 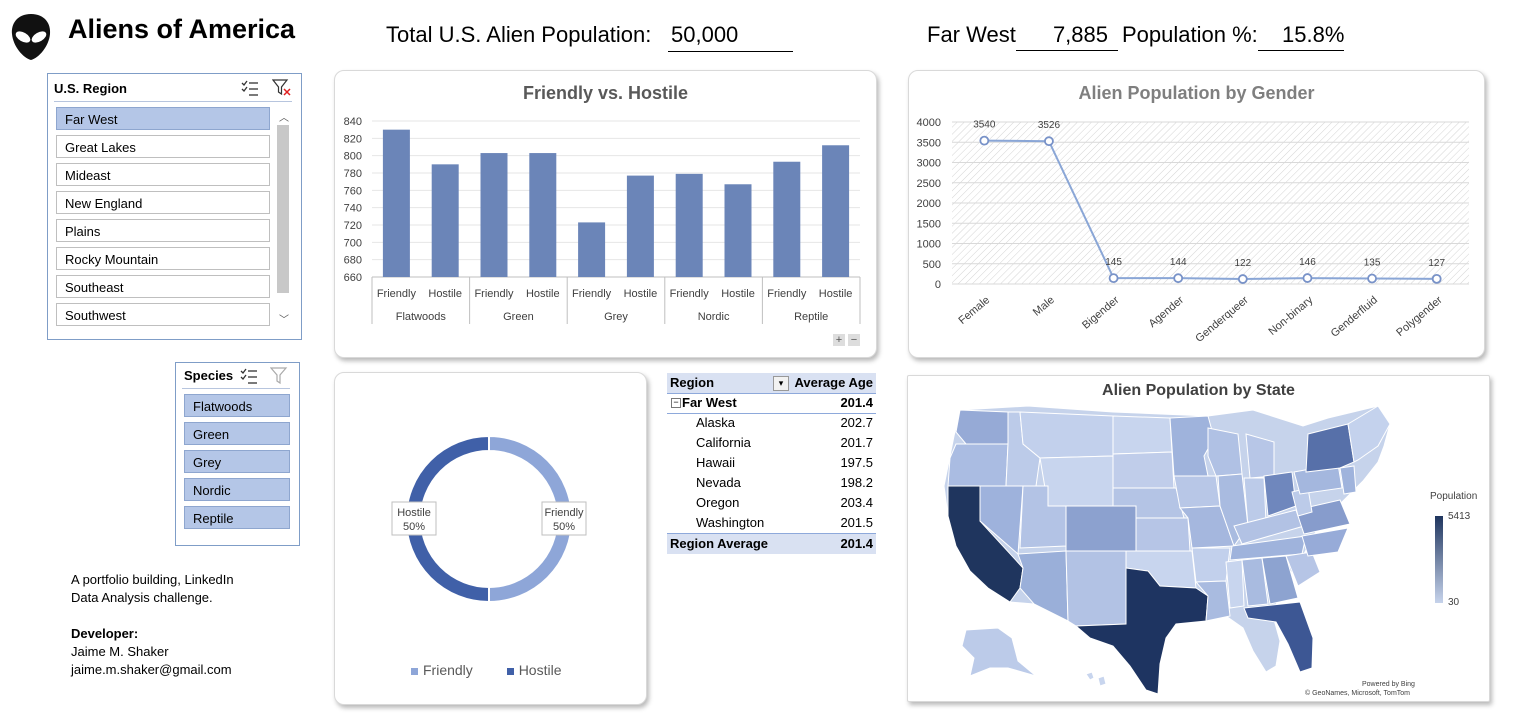 I want to click on species-item-reptile: Reptile, so click(x=237, y=517).